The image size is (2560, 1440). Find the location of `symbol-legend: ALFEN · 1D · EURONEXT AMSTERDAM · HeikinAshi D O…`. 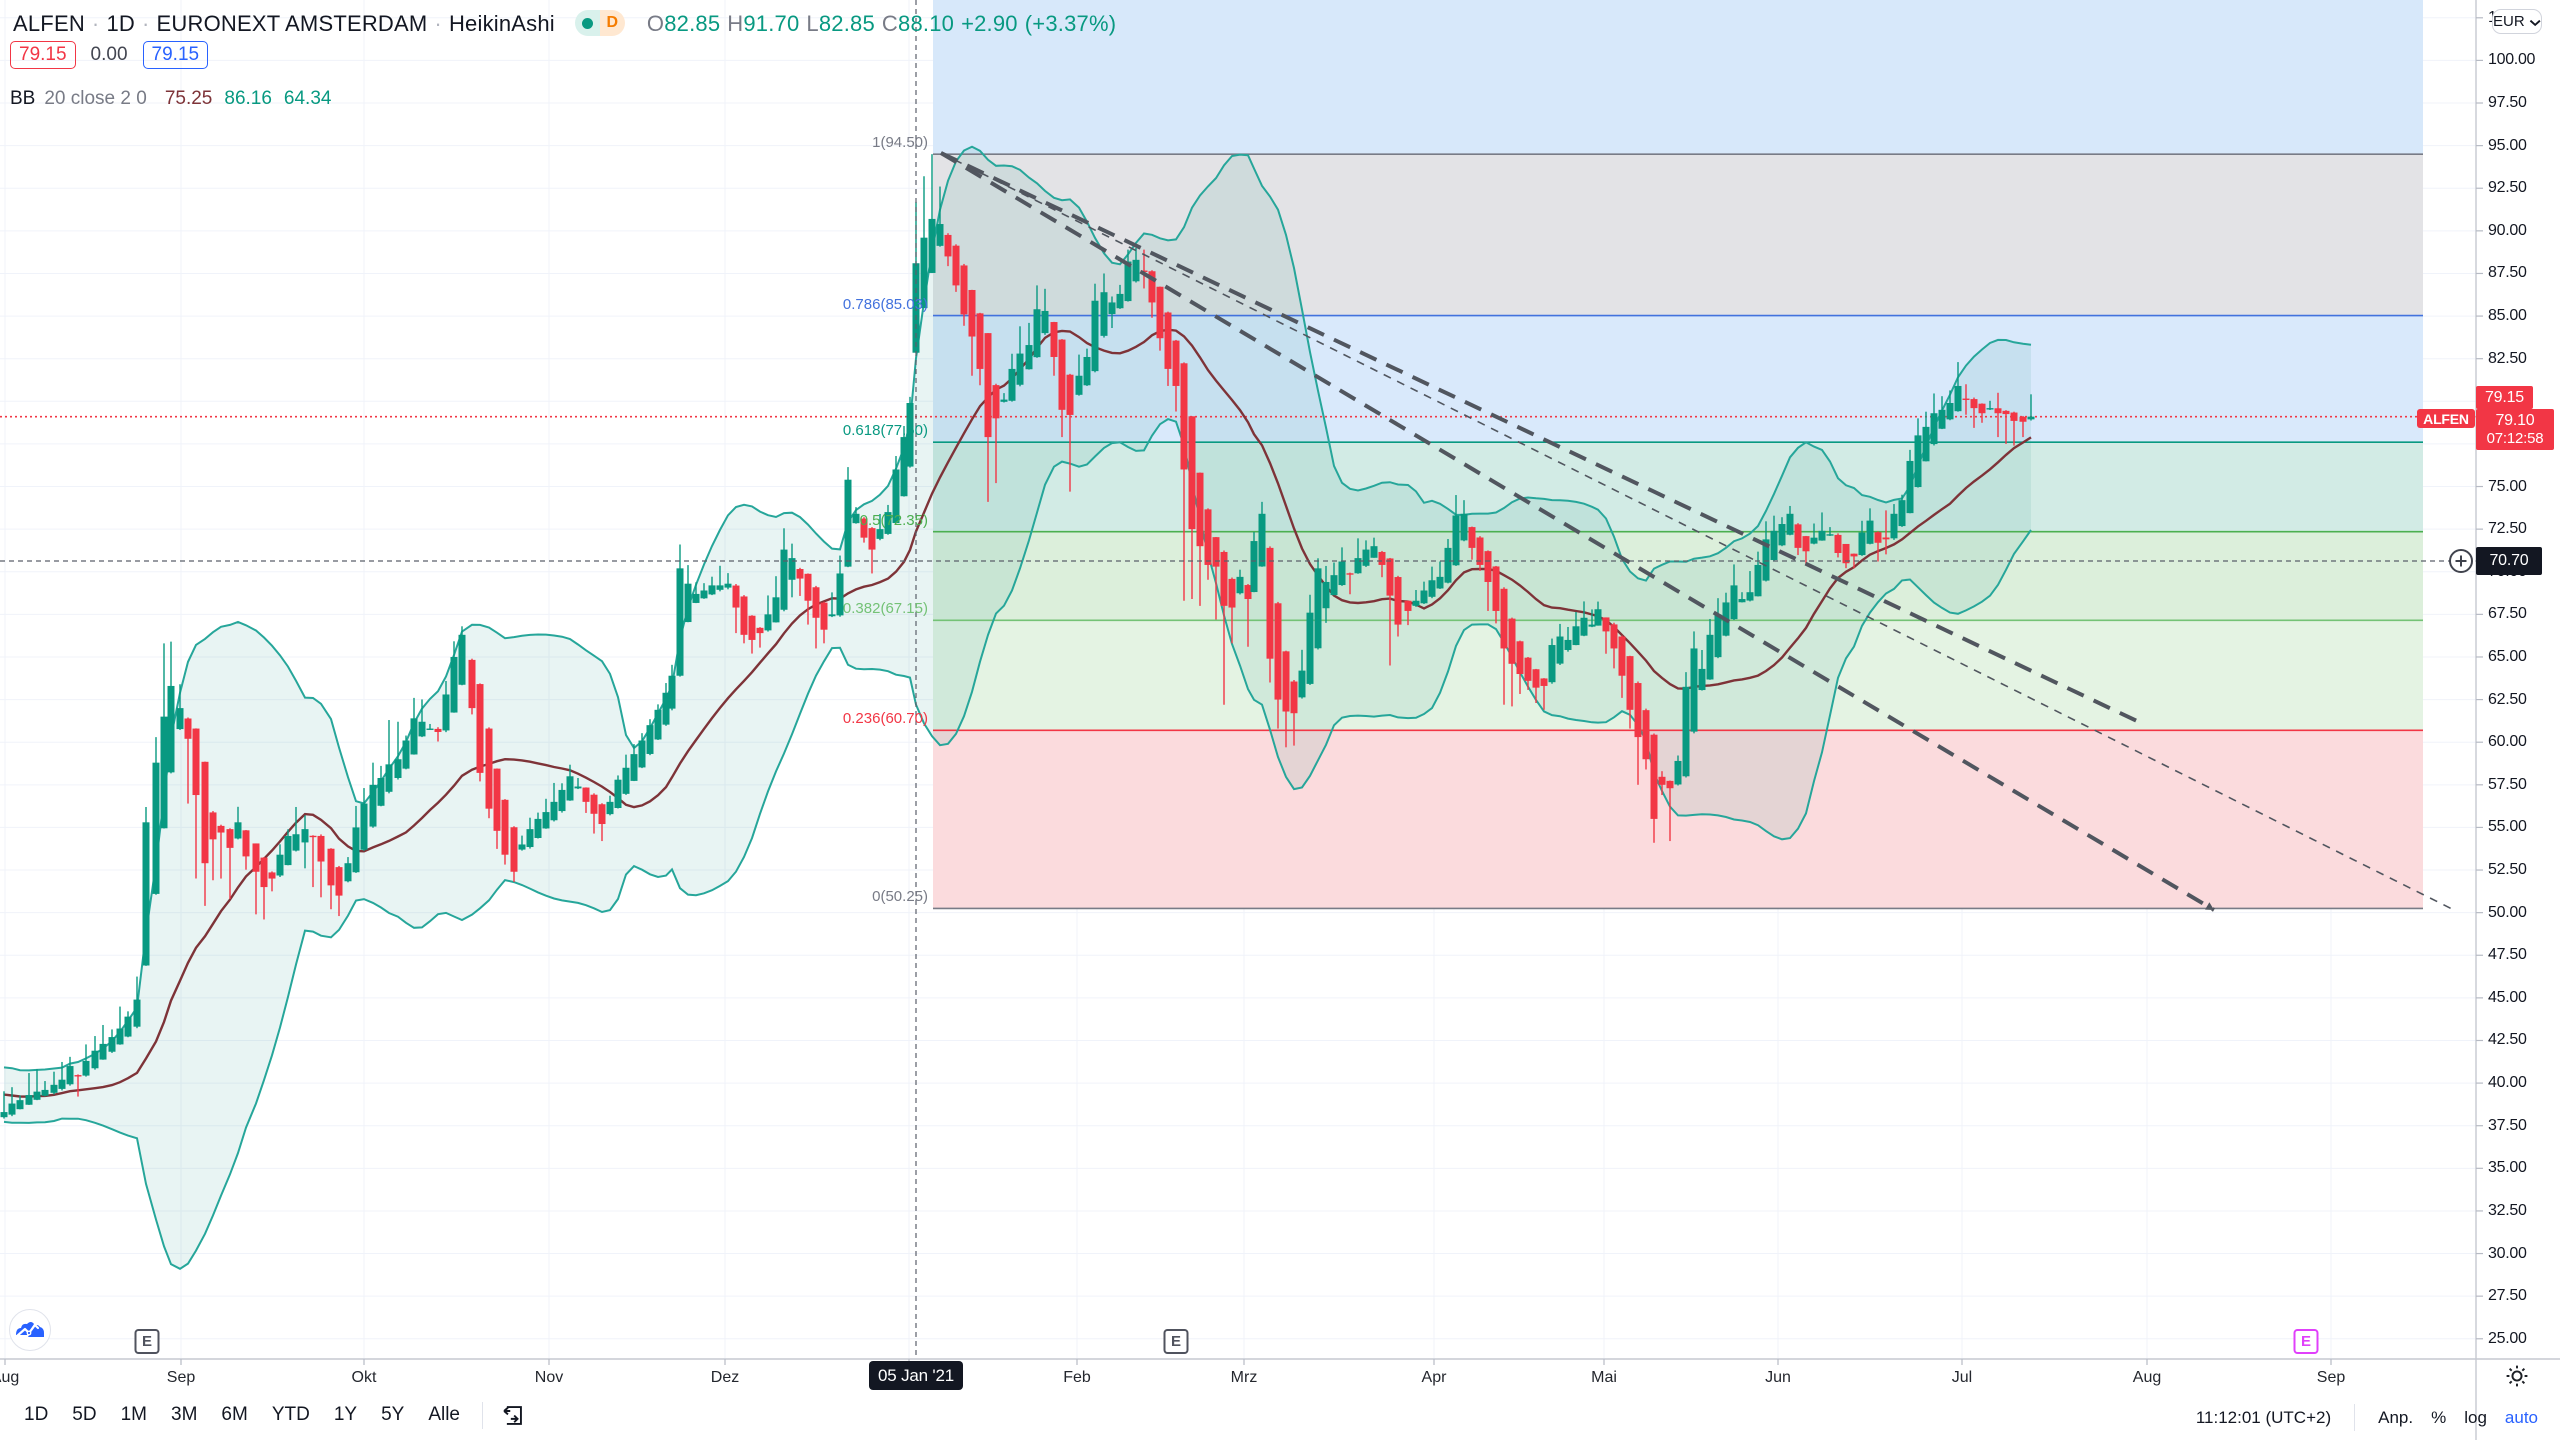

symbol-legend: ALFEN · 1D · EURONEXT AMSTERDAM · HeikinAshi D O… is located at coordinates (568, 24).